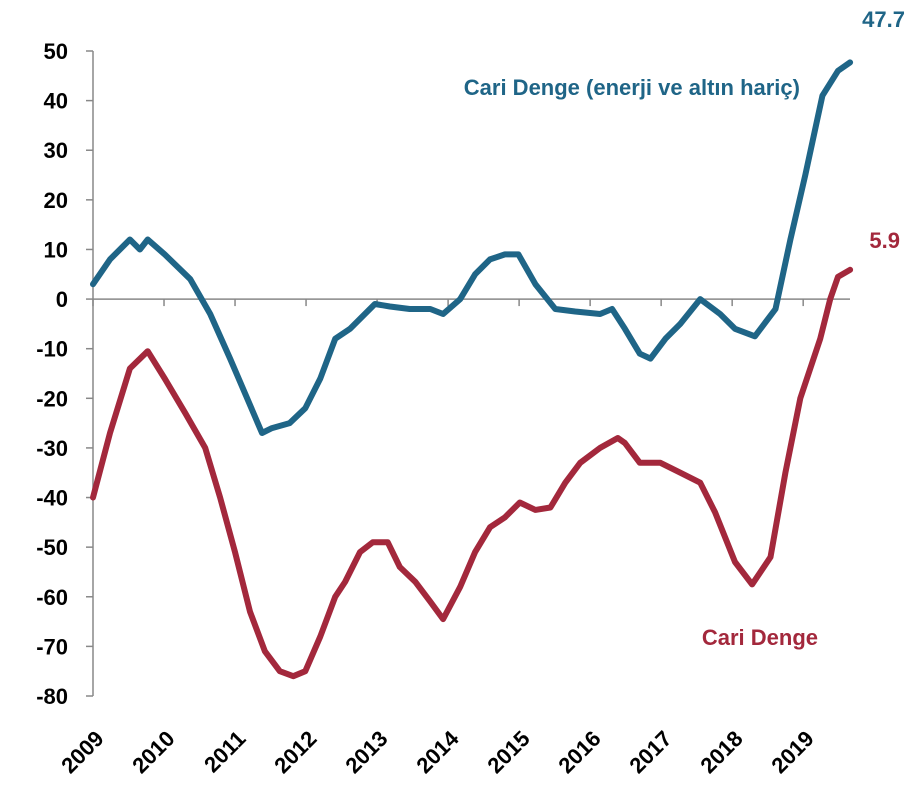  Describe the element at coordinates (224, 751) in the screenshot. I see `x-tick-label: 2011` at that location.